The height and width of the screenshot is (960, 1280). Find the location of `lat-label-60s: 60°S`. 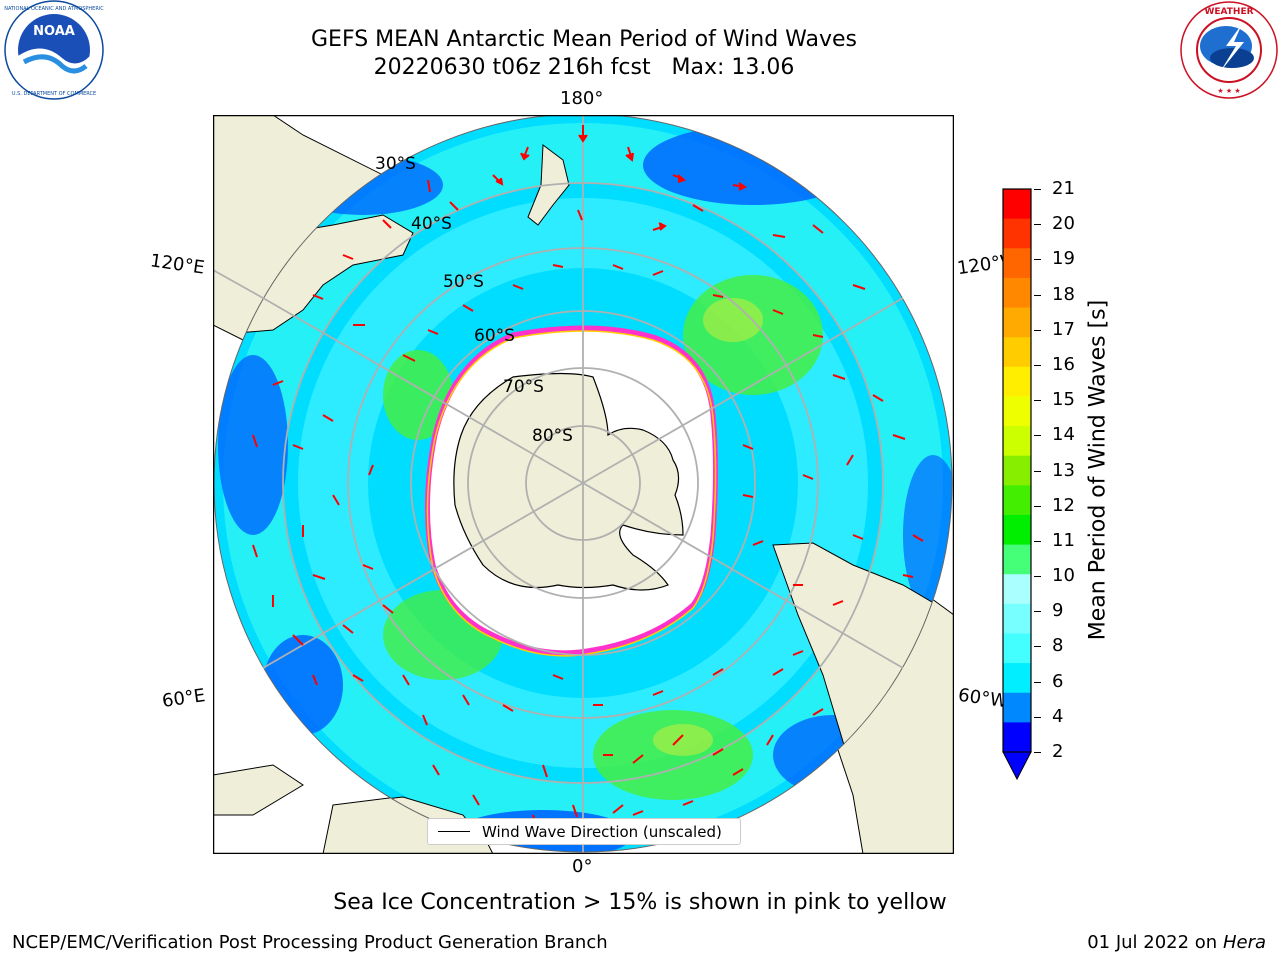

lat-label-60s: 60°S is located at coordinates (494, 336).